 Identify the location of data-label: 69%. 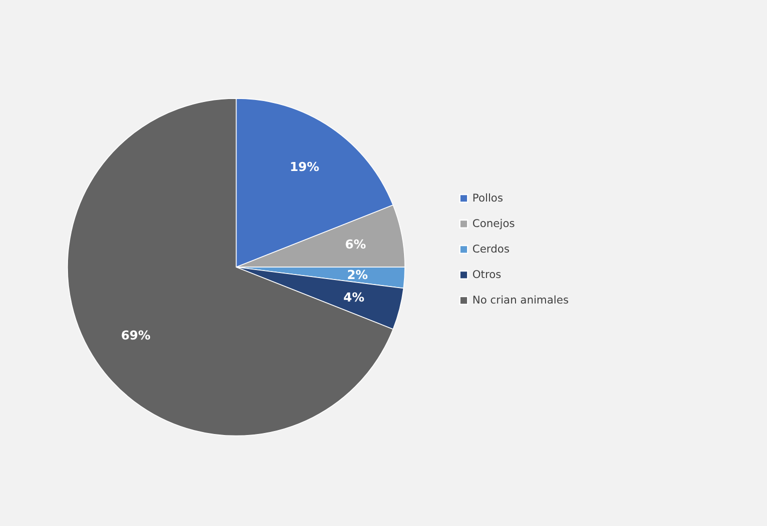
(135, 335).